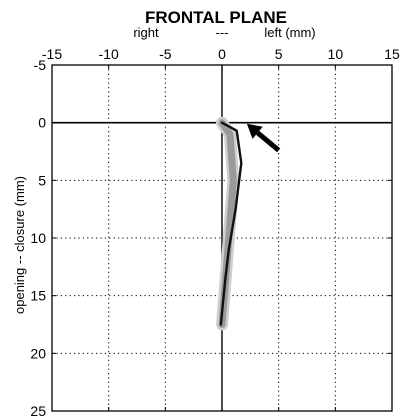  What do you see at coordinates (19, 245) in the screenshot?
I see `y-axis-label: opening -- closure (mm)` at bounding box center [19, 245].